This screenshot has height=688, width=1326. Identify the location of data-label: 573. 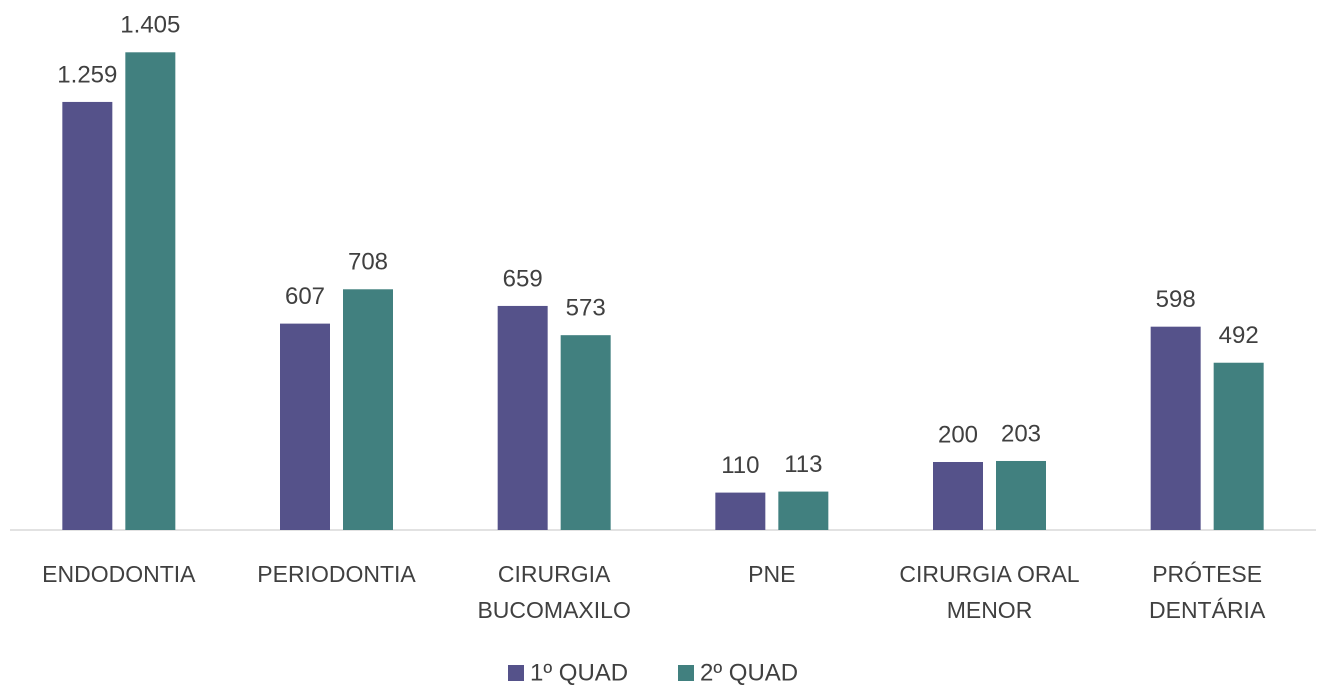
(586, 308).